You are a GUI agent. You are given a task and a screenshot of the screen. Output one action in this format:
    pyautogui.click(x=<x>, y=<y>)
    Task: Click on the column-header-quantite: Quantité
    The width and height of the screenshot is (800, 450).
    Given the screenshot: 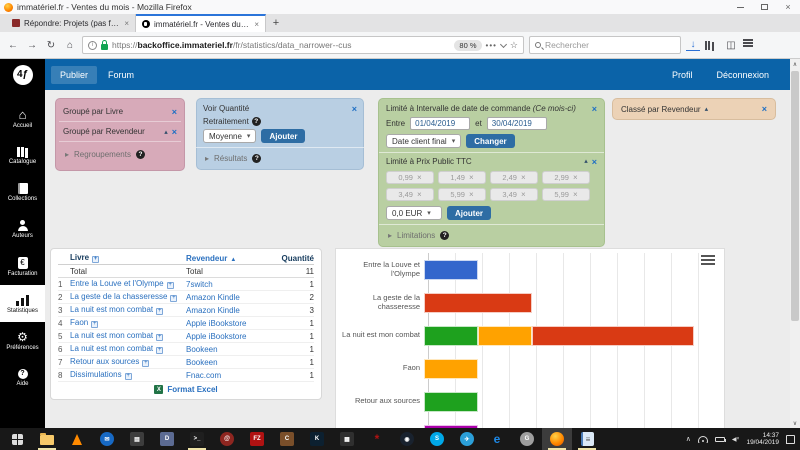 What is the action you would take?
    pyautogui.click(x=297, y=258)
    